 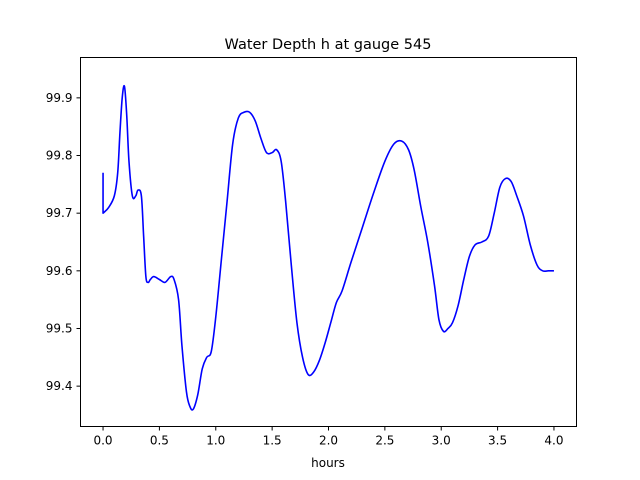 I want to click on x-tick-label: 2.0, so click(x=328, y=441).